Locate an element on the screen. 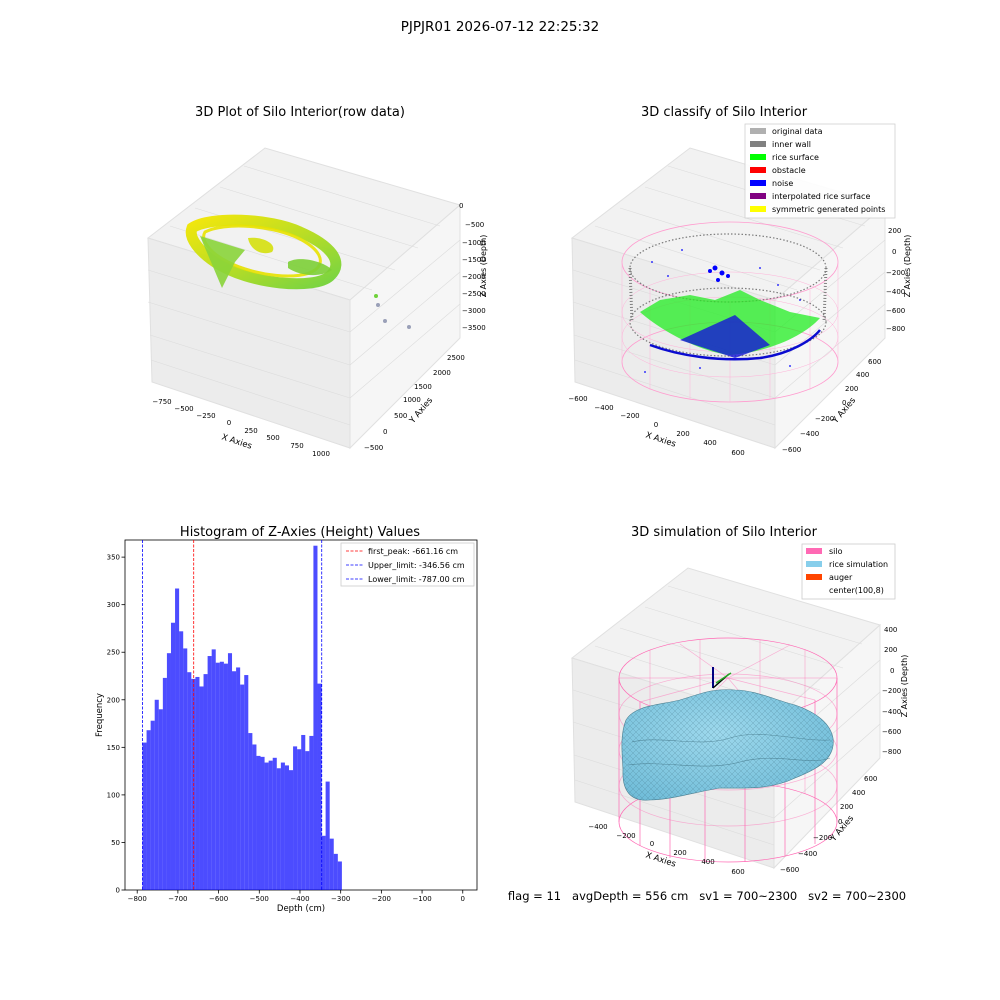  legend-label: interpolated rice surface is located at coordinates (821, 196).